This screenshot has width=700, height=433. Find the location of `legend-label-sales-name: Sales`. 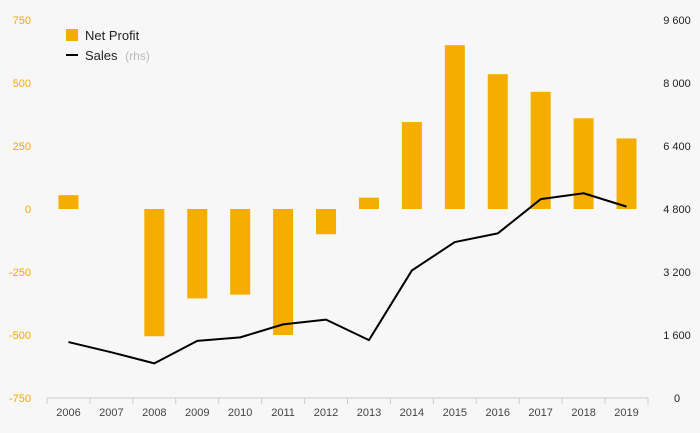

legend-label-sales-name: Sales is located at coordinates (101, 55).